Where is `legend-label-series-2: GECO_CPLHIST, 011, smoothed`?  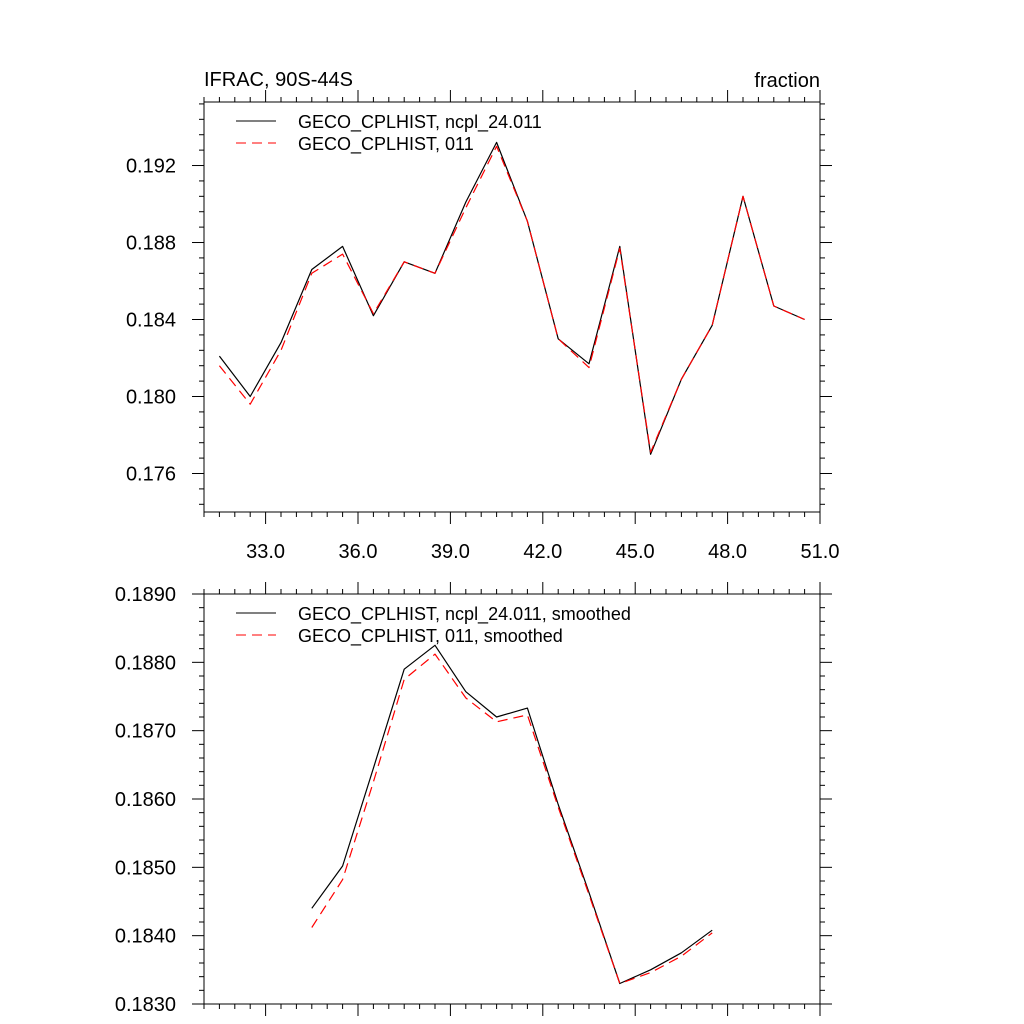
legend-label-series-2: GECO_CPLHIST, 011, smoothed is located at coordinates (430, 636).